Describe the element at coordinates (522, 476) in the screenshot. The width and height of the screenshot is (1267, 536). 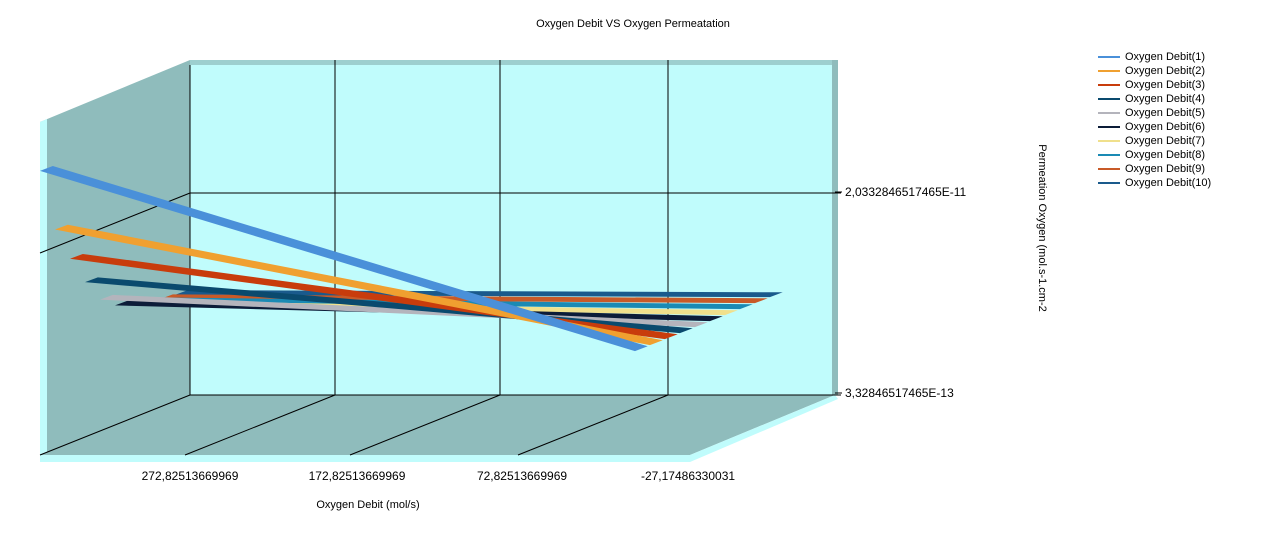
I see `x-tick-label: 72,82513669969` at that location.